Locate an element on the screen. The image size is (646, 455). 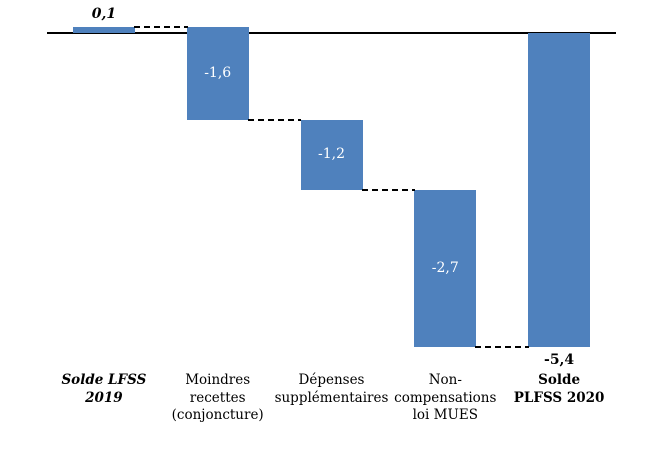
bar-depenses-supplementaires is located at coordinates (331, 155).